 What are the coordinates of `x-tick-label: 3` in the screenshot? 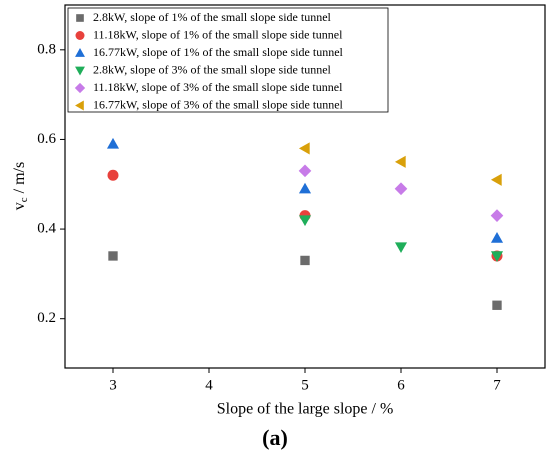 It's located at (113, 385).